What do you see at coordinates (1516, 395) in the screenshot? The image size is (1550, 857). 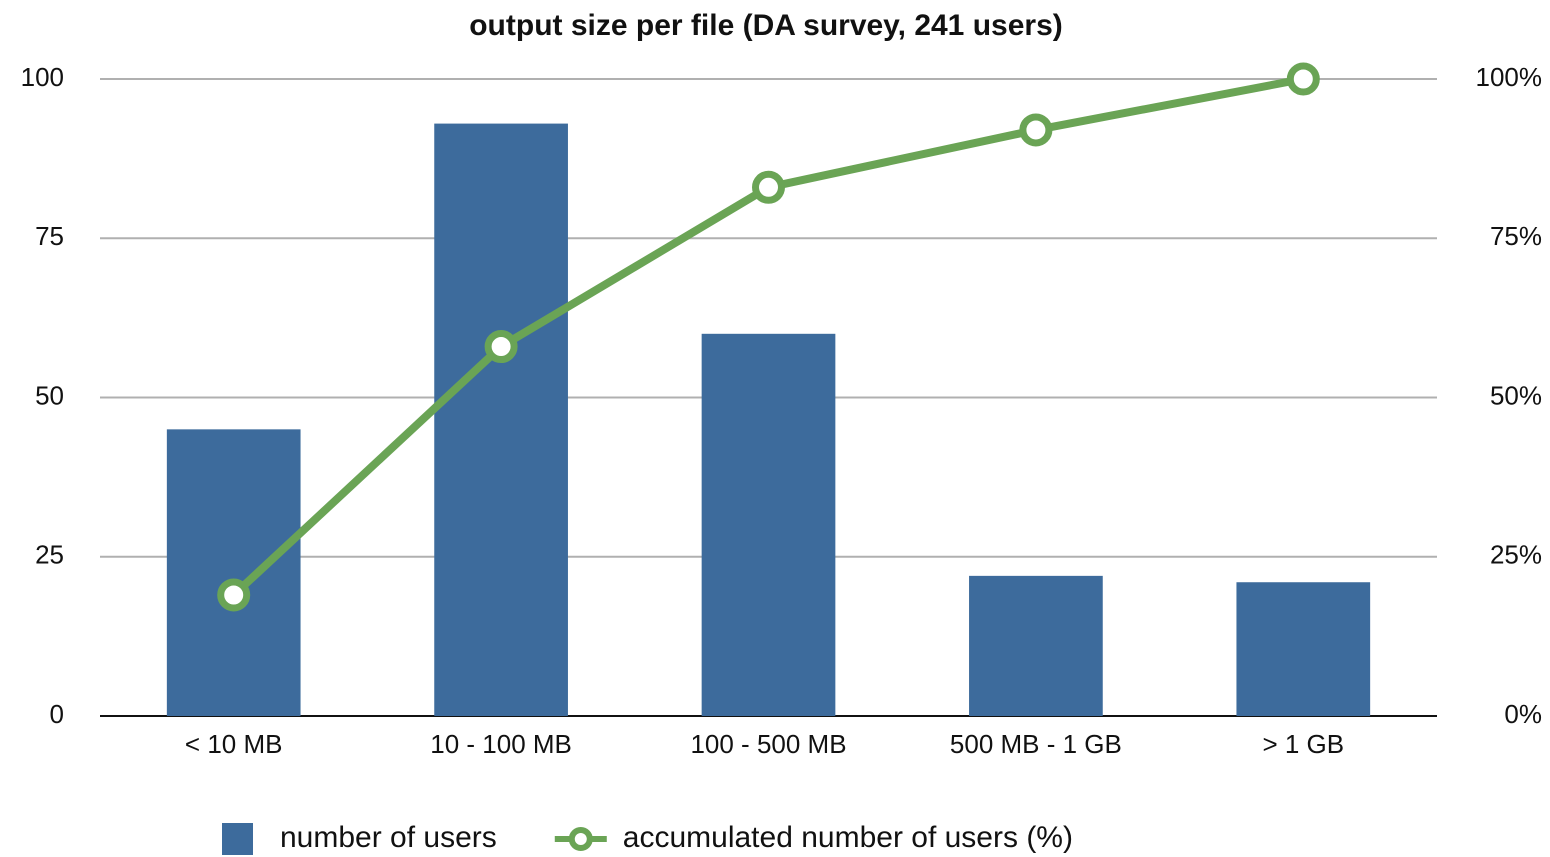 I see `y2-tick-label: 50%` at bounding box center [1516, 395].